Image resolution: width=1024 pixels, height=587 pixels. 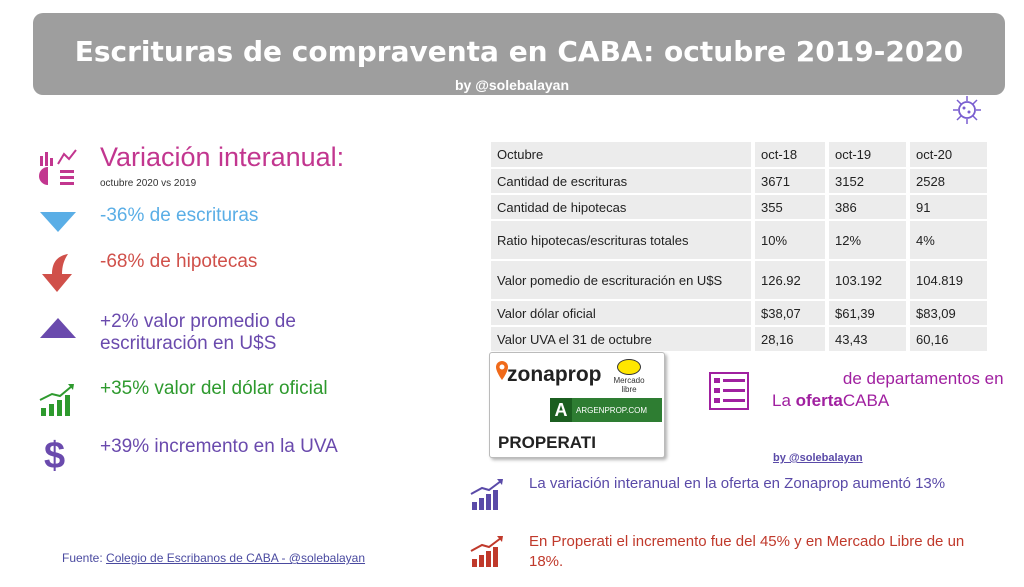 What do you see at coordinates (865, 154) in the screenshot?
I see `table-header-cell: oct-19` at bounding box center [865, 154].